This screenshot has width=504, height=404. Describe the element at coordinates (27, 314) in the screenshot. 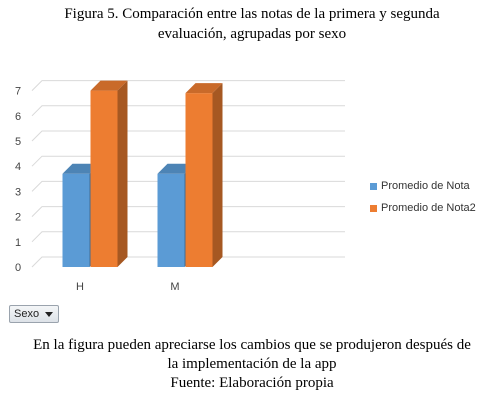

I see `filter-button-label: Sexo` at that location.